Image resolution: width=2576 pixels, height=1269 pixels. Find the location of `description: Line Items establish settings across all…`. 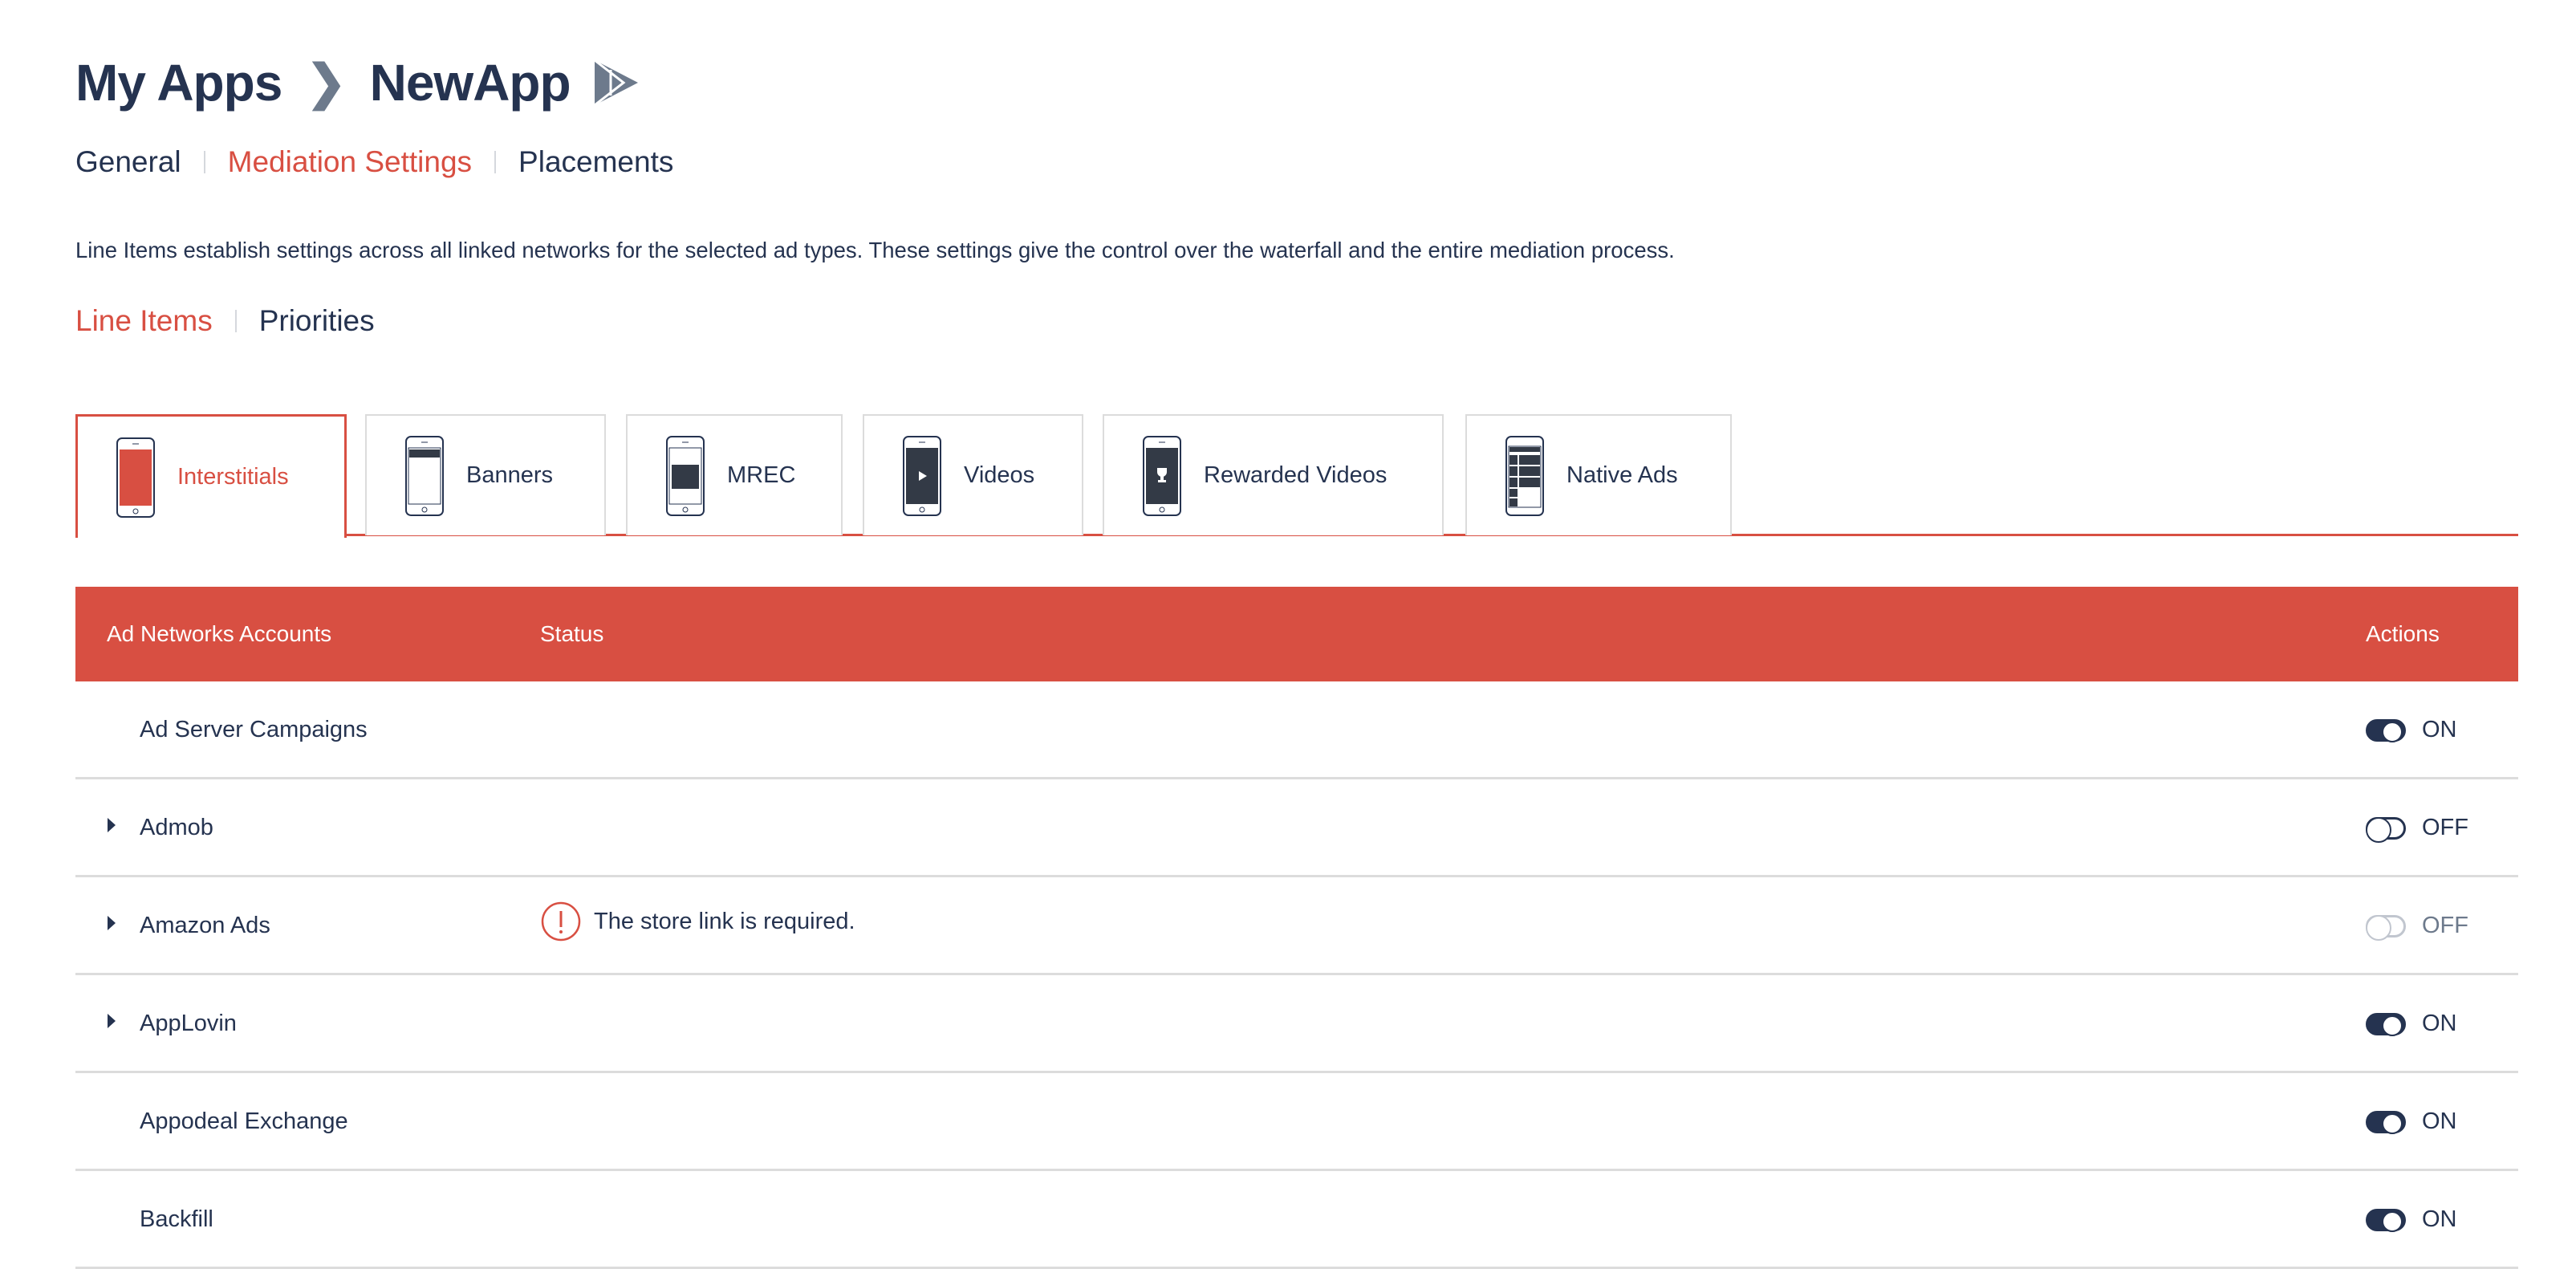

description: Line Items establish settings across all… is located at coordinates (875, 250).